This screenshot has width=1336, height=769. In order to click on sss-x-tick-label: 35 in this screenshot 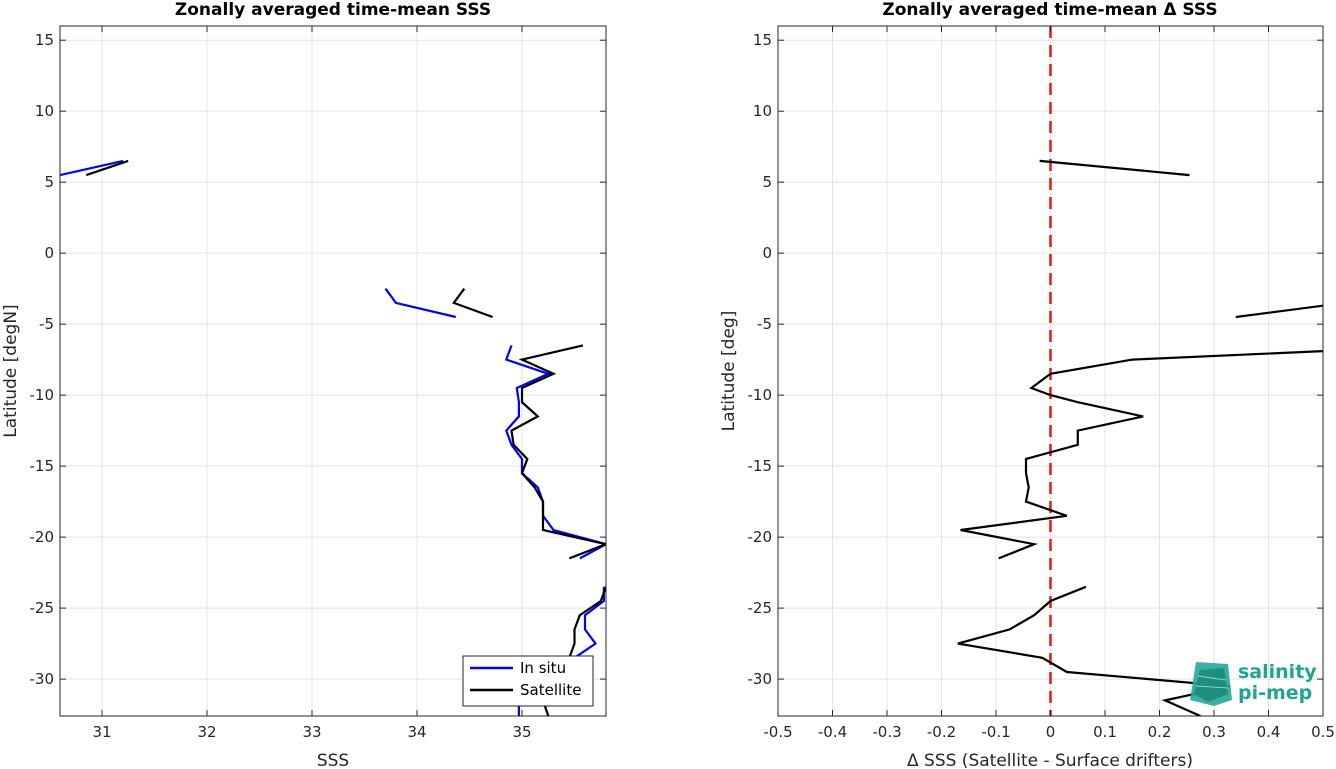, I will do `click(521, 732)`.